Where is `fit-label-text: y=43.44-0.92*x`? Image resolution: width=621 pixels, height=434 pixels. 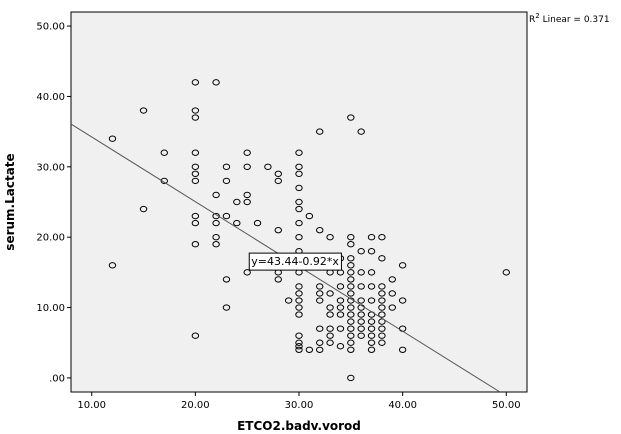 fit-label-text: y=43.44-0.92*x is located at coordinates (295, 261).